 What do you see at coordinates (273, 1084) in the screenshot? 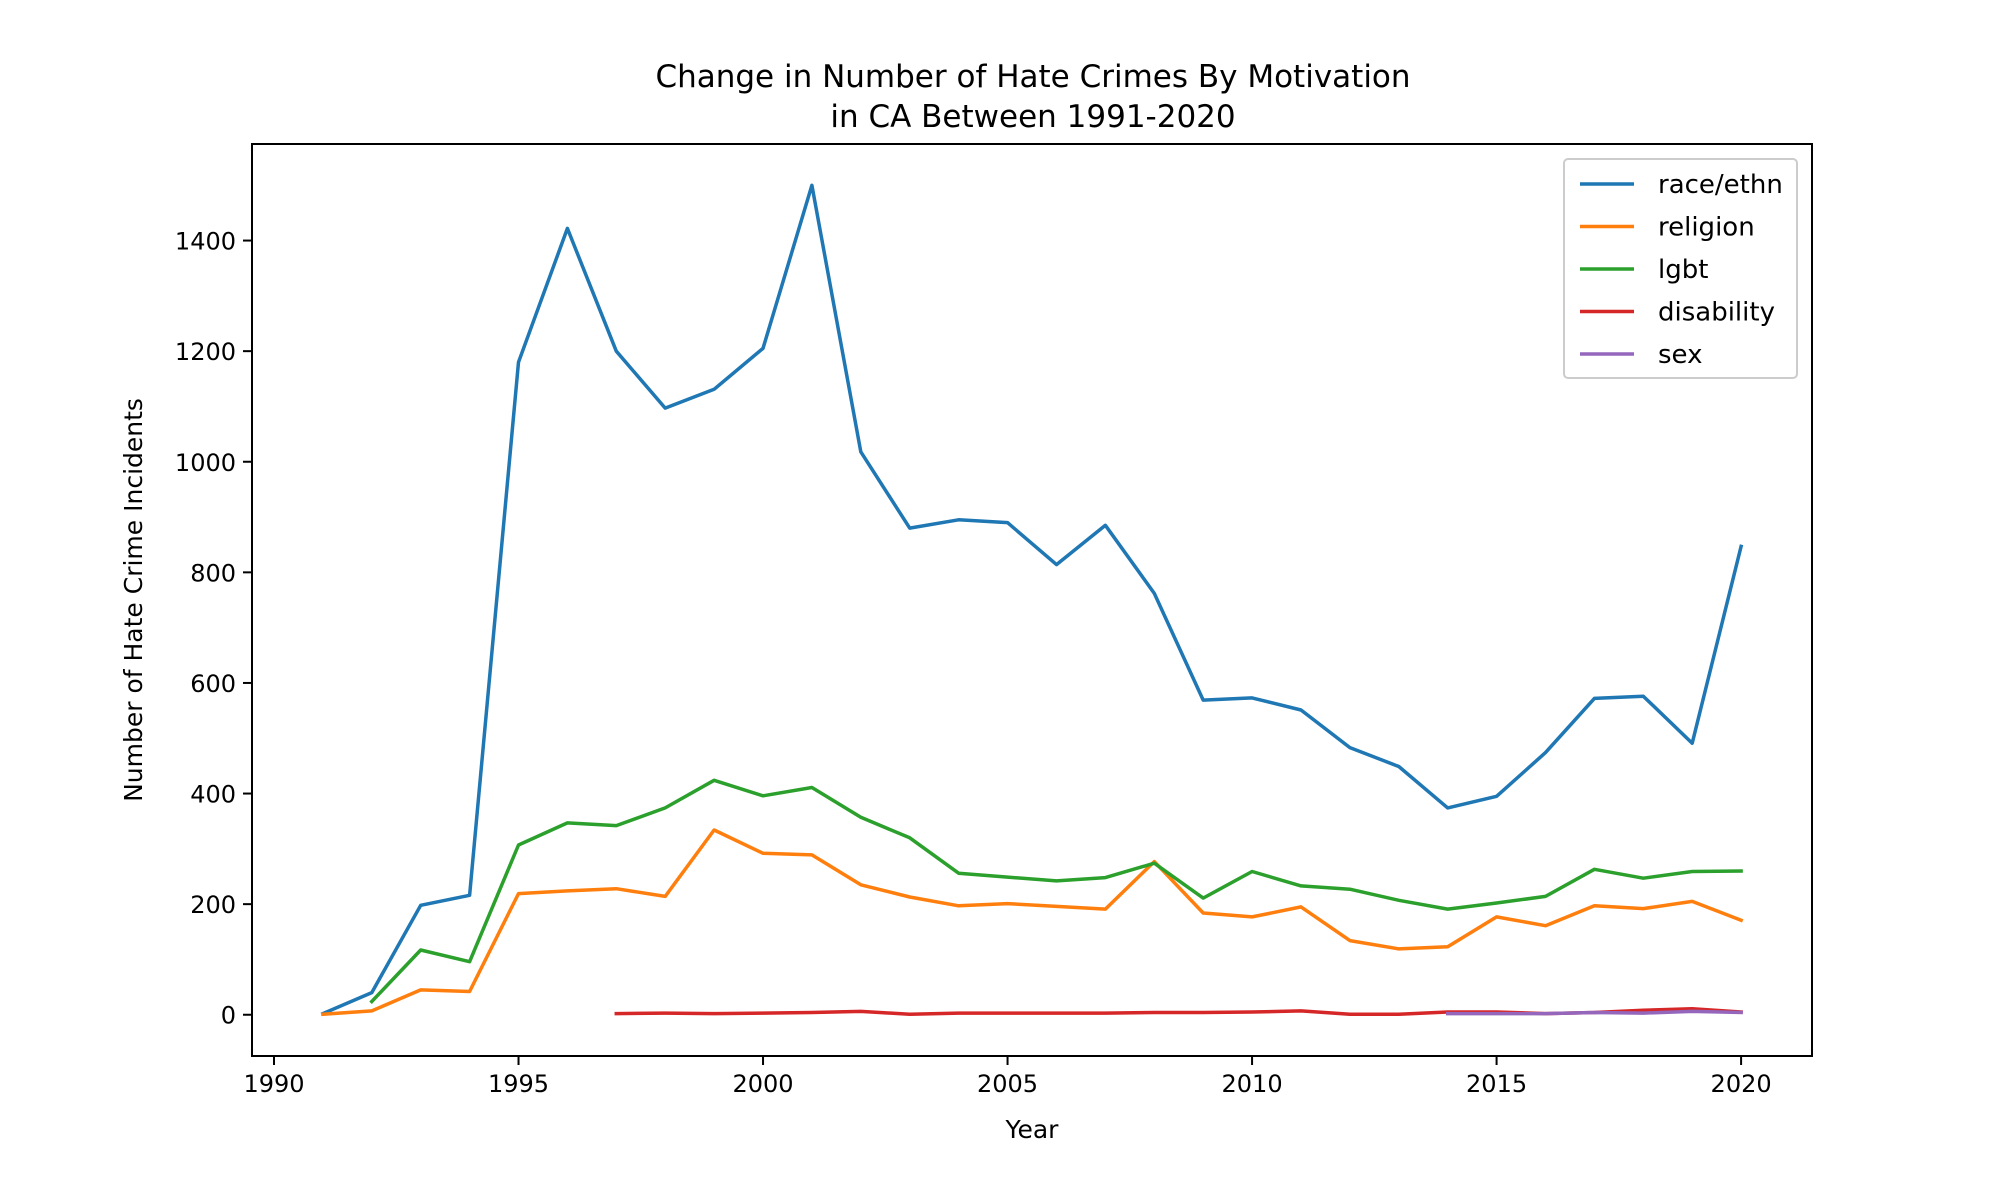
I see `x-tick-label: 1990` at bounding box center [273, 1084].